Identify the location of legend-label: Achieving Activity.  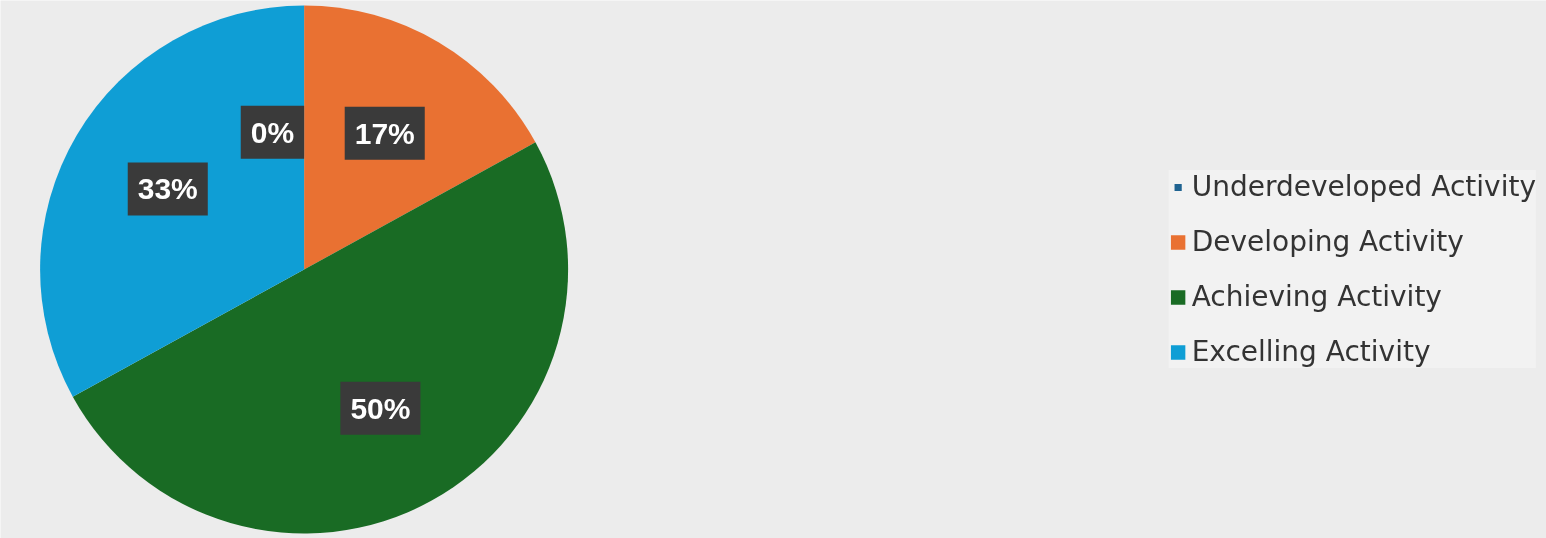
(1316, 296).